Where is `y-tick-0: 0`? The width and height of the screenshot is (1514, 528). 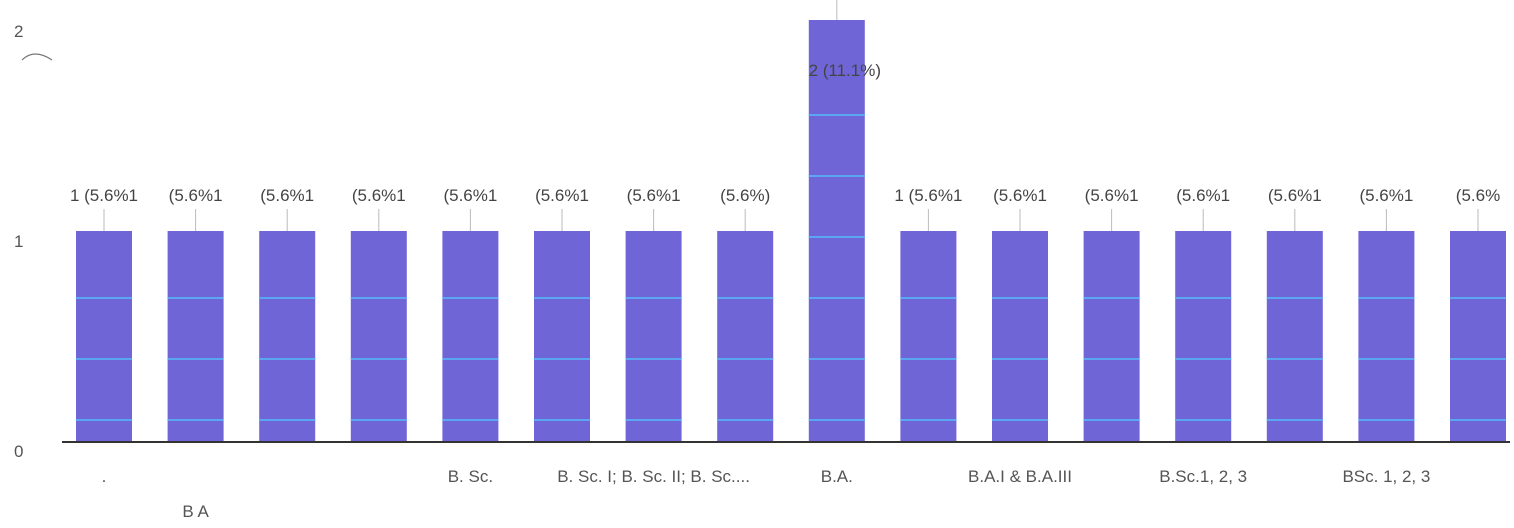
y-tick-0: 0 is located at coordinates (18, 451).